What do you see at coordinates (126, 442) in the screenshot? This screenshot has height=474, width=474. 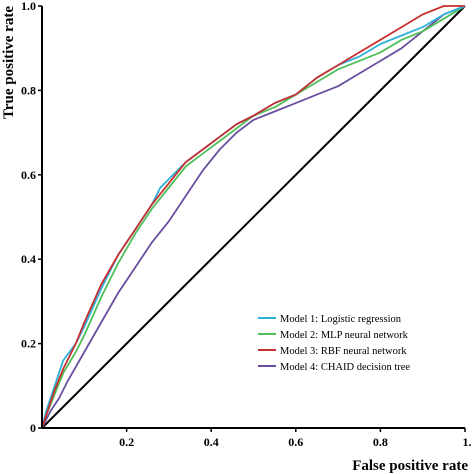 I see `x-tick-label: 0.2` at bounding box center [126, 442].